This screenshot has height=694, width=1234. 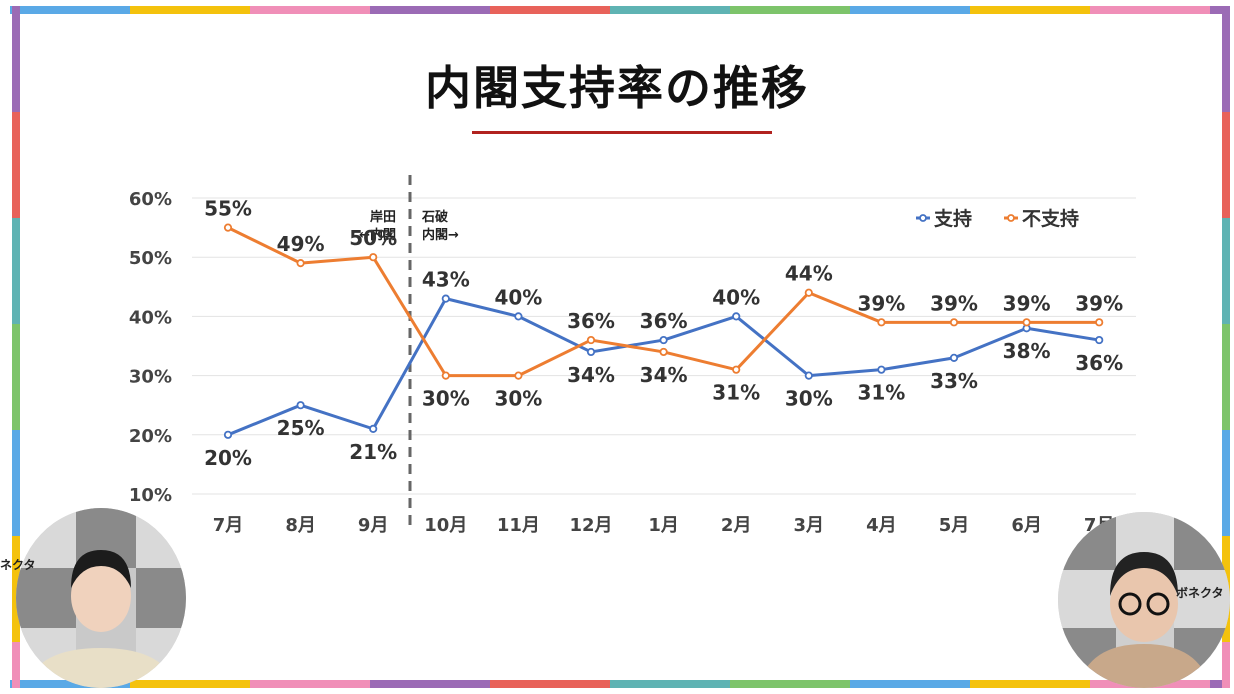 I want to click on data-label: 44%, so click(x=809, y=274).